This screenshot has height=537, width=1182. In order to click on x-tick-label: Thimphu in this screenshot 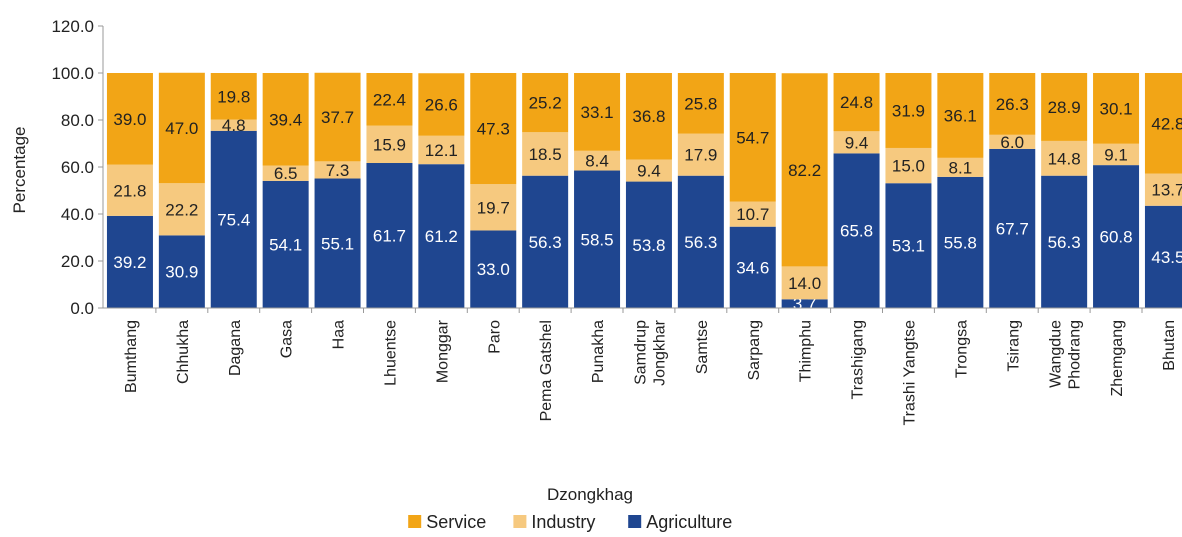, I will do `click(806, 351)`.